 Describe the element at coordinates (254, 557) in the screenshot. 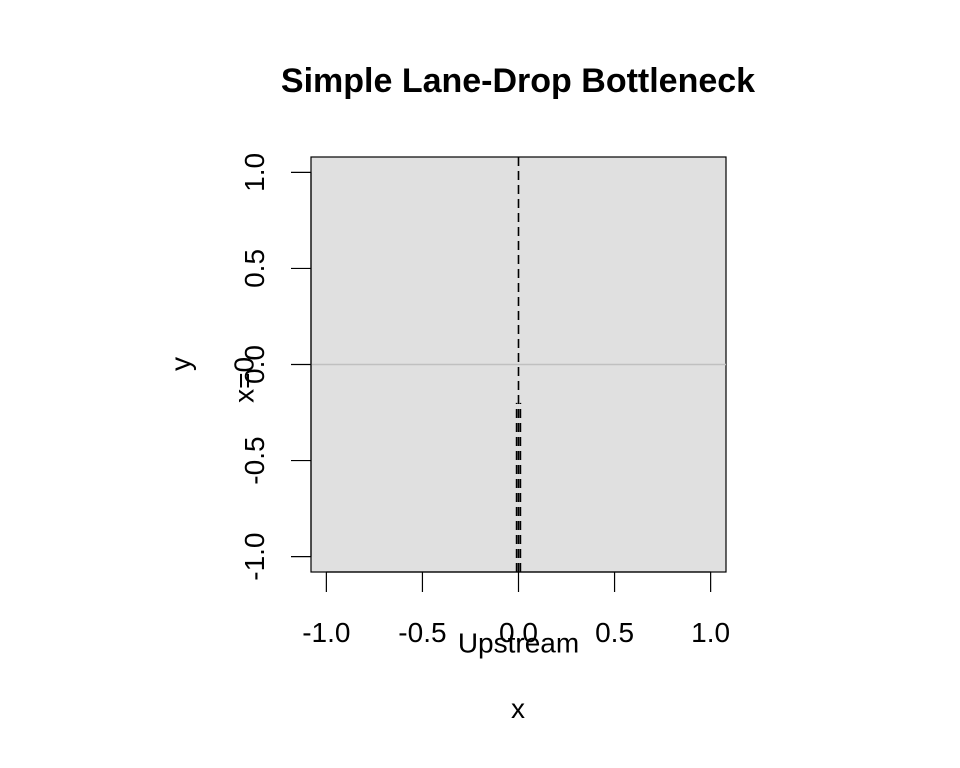

I see `y-tick-label: -1.0` at that location.